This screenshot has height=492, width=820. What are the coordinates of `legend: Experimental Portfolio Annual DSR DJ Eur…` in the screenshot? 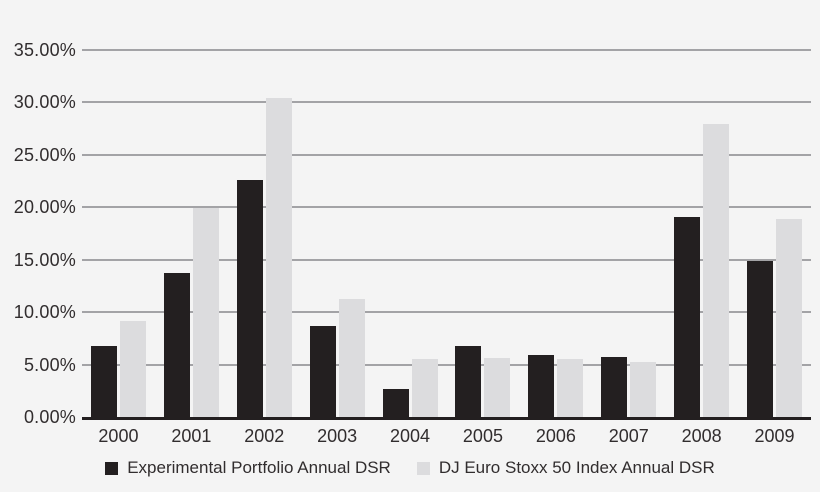 It's located at (410, 468).